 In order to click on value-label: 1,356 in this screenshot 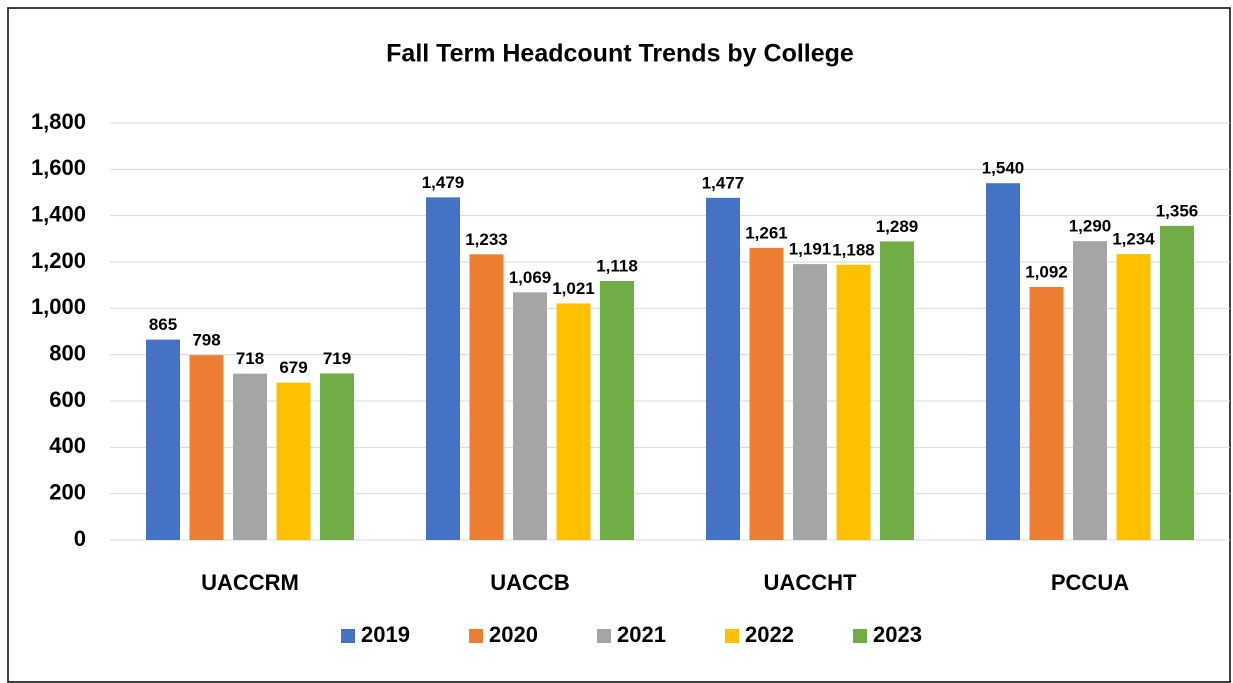, I will do `click(1177, 210)`.